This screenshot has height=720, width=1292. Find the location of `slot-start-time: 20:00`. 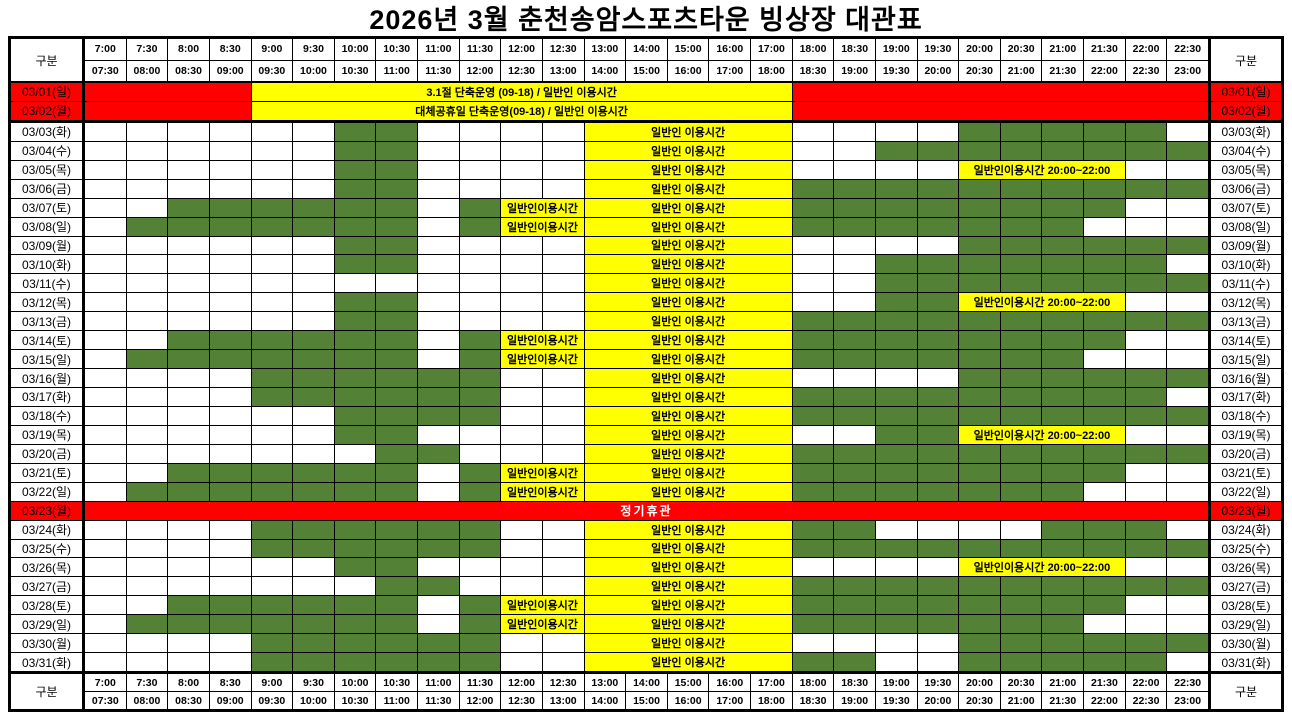

slot-start-time: 20:00 is located at coordinates (979, 50).